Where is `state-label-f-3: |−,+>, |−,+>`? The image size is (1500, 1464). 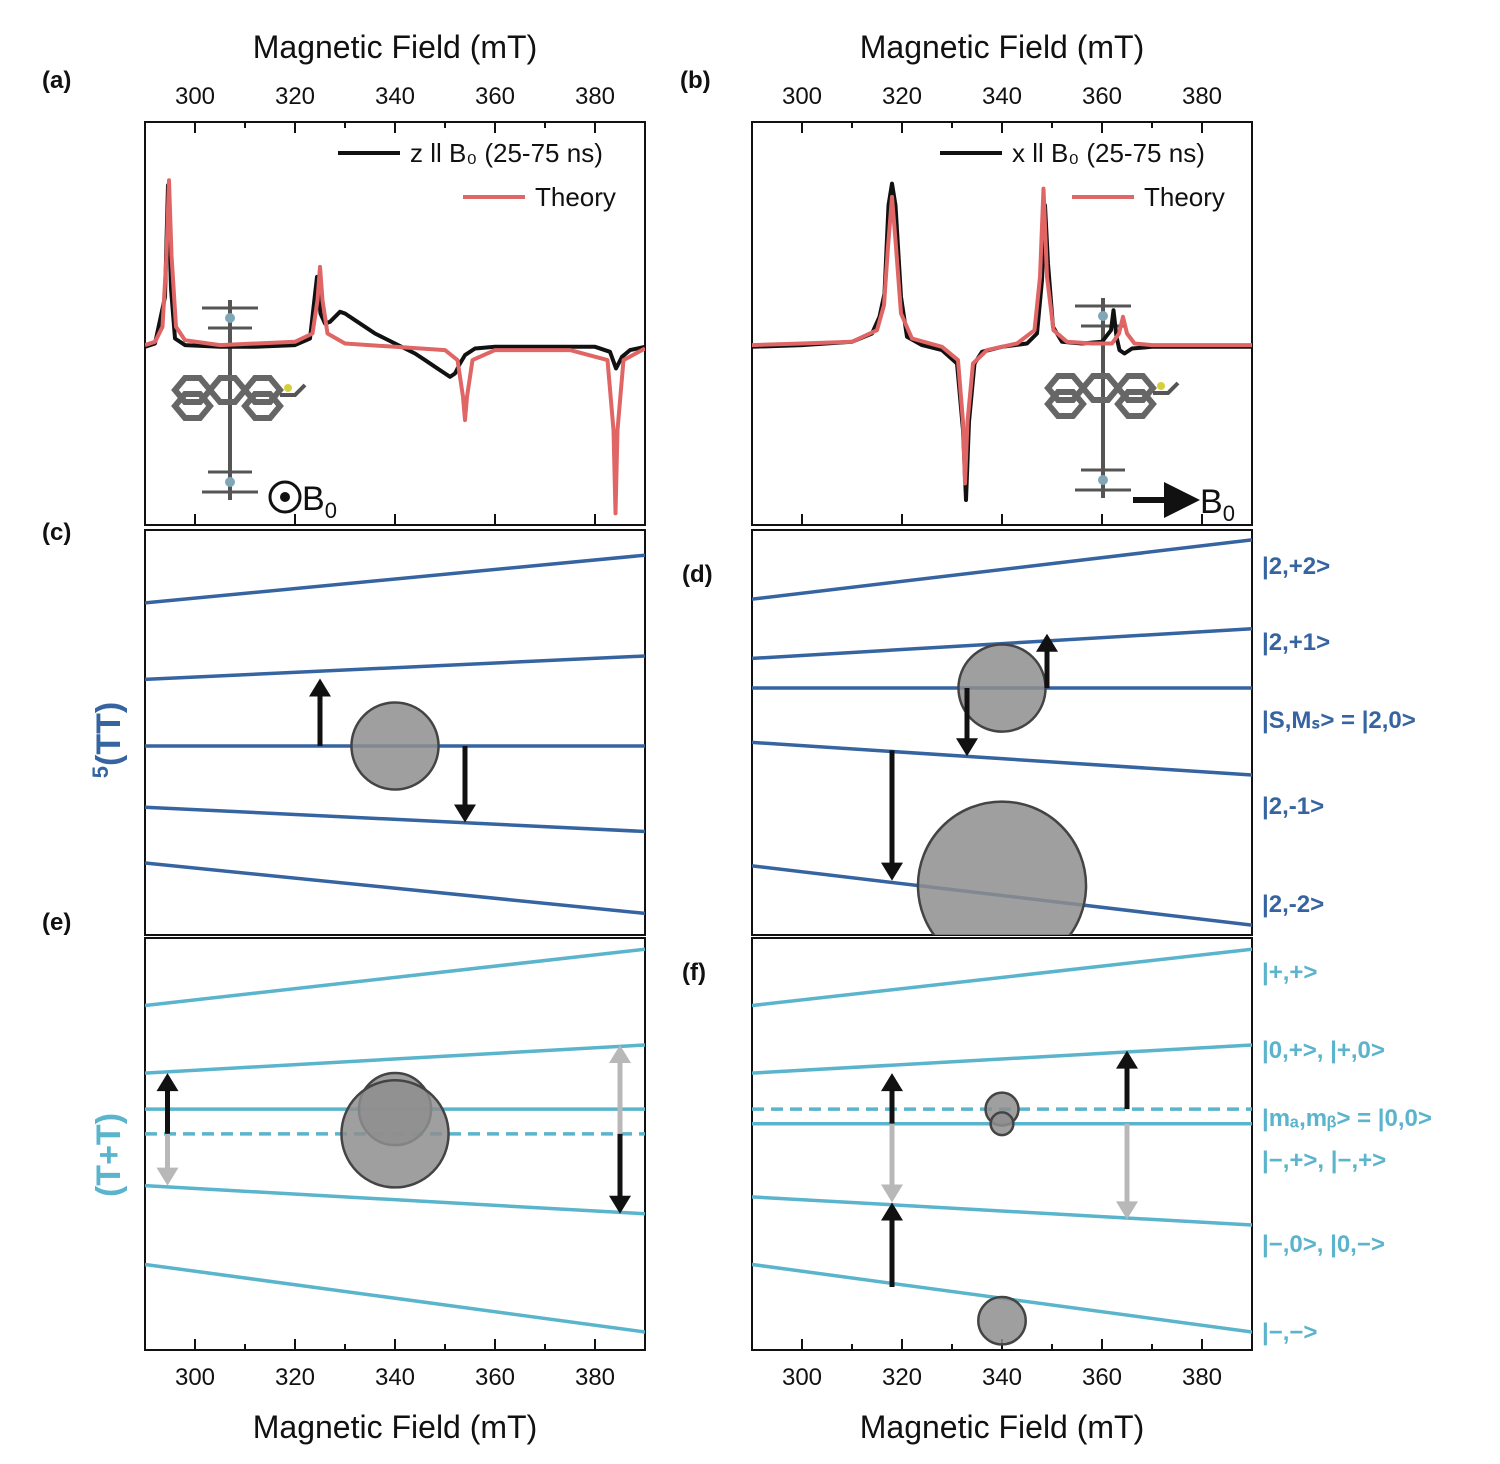
state-label-f-3: |−,+>, |−,+> is located at coordinates (1324, 1160).